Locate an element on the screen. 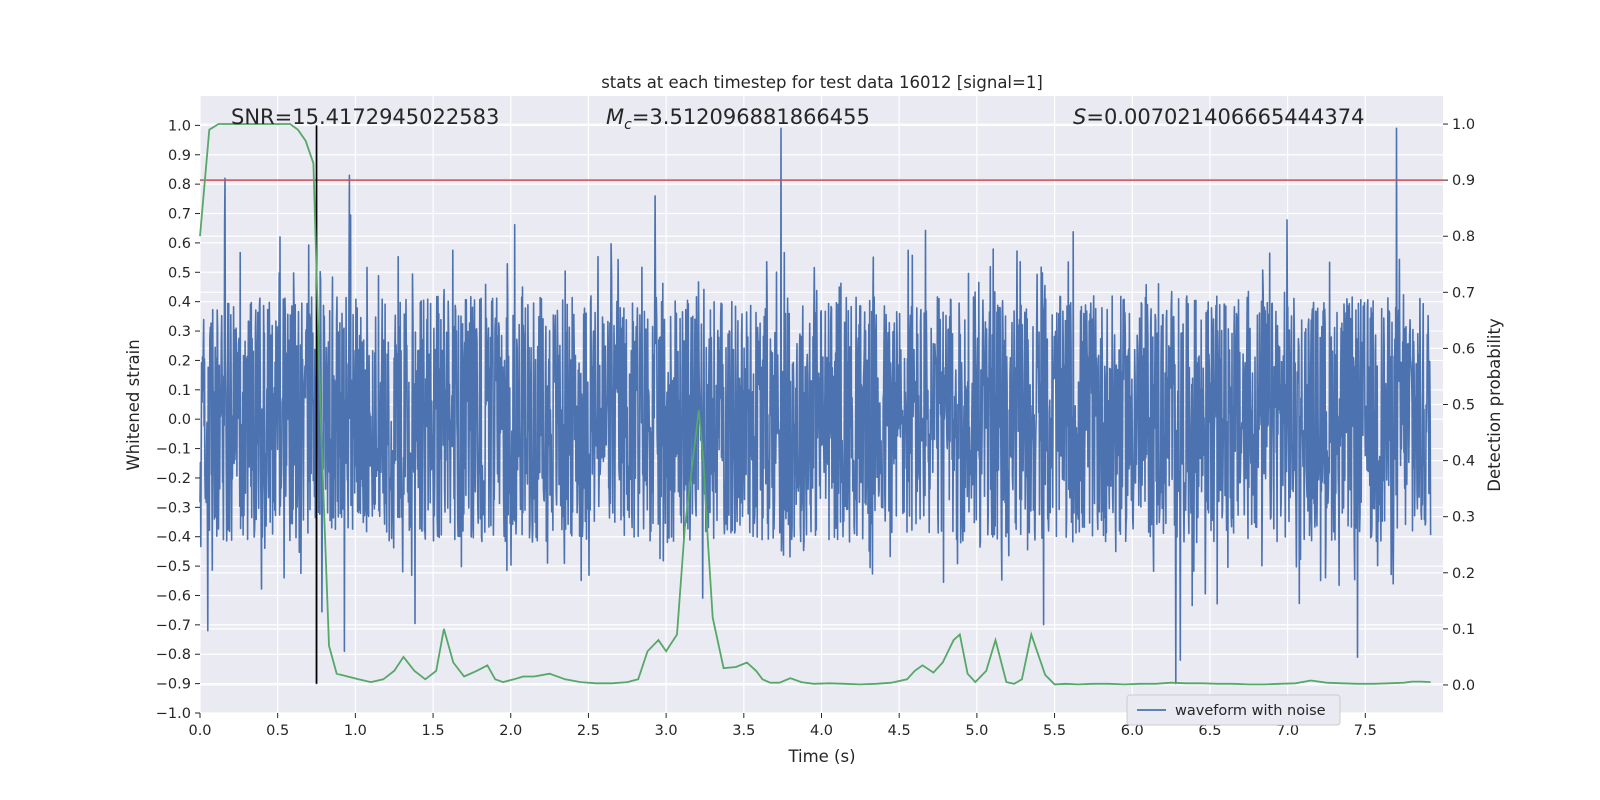 This screenshot has height=800, width=1600. x-tick-label: 3.0 is located at coordinates (666, 731).